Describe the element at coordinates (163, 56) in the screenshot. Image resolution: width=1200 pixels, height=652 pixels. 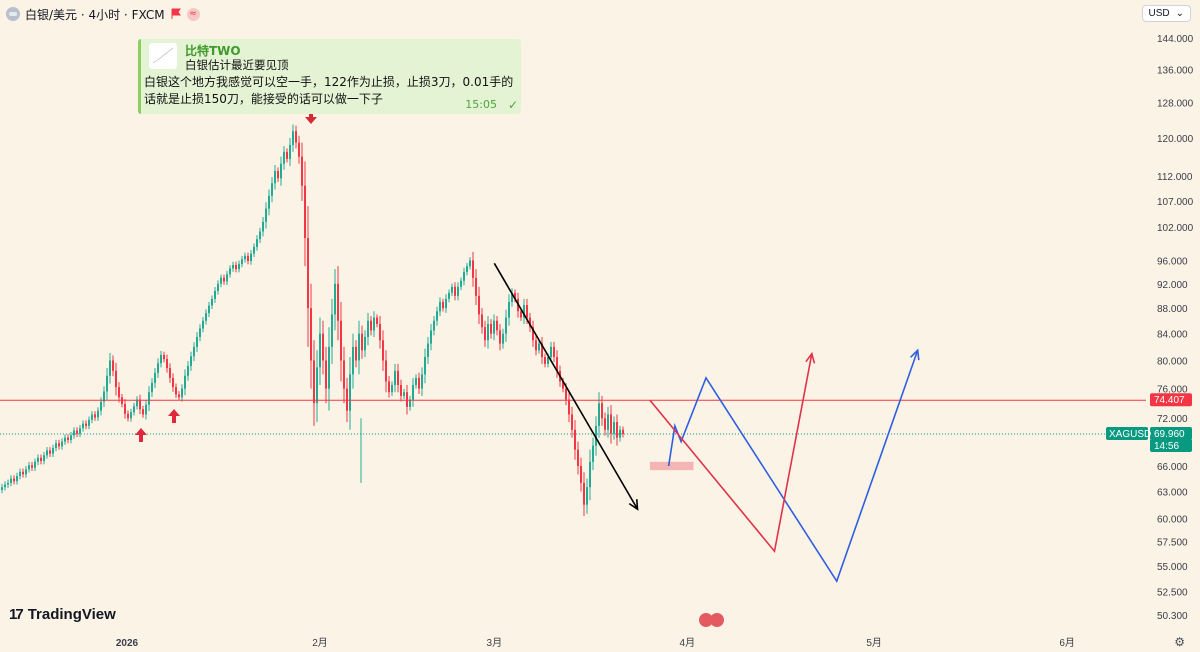
I see `note-thumbnail` at that location.